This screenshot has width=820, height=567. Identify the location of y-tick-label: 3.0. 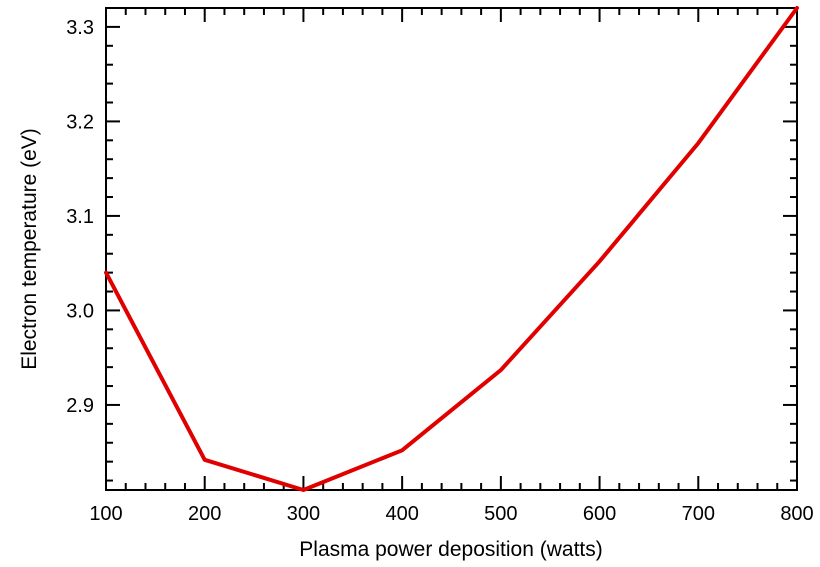
(80, 311).